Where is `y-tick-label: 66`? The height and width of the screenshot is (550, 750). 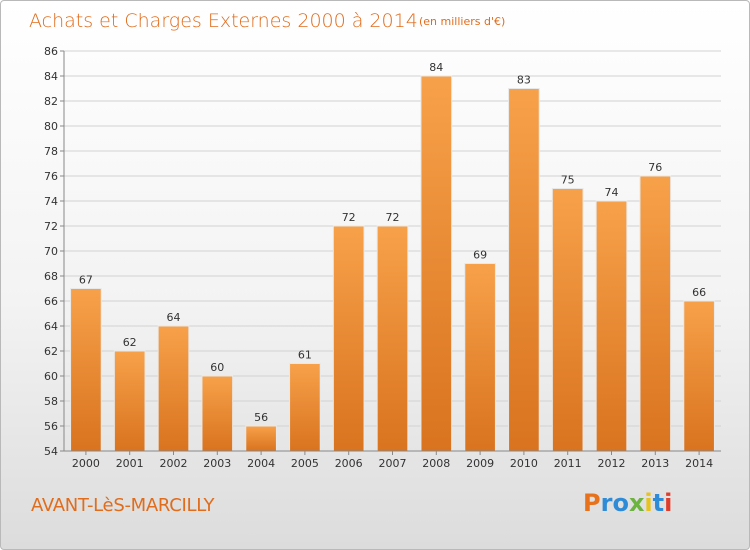
y-tick-label: 66 is located at coordinates (51, 301).